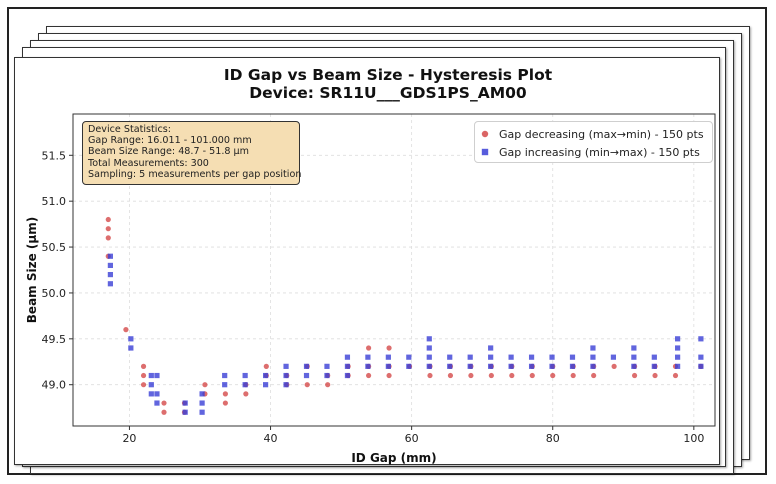 The height and width of the screenshot is (484, 776). What do you see at coordinates (485, 152) in the screenshot?
I see `square-marker-icon` at bounding box center [485, 152].